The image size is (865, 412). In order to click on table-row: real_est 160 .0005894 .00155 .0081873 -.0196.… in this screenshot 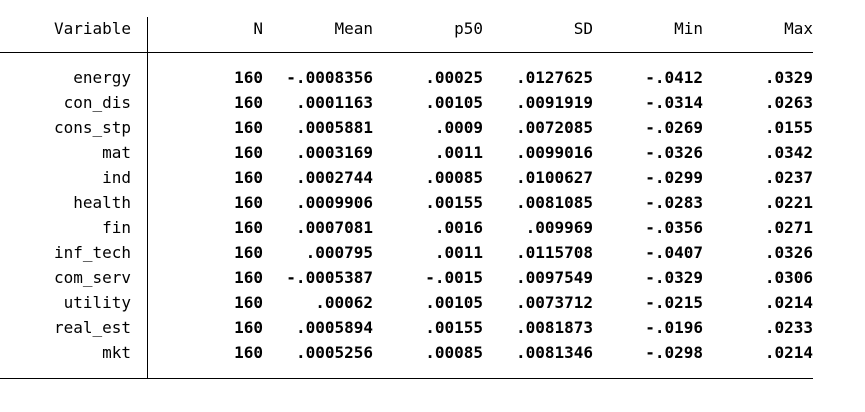, I will do `click(432, 328)`.